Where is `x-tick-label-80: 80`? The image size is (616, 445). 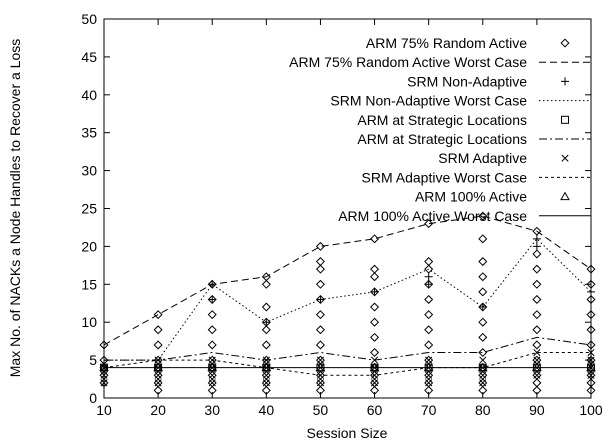 x-tick-label-80: 80 is located at coordinates (483, 410).